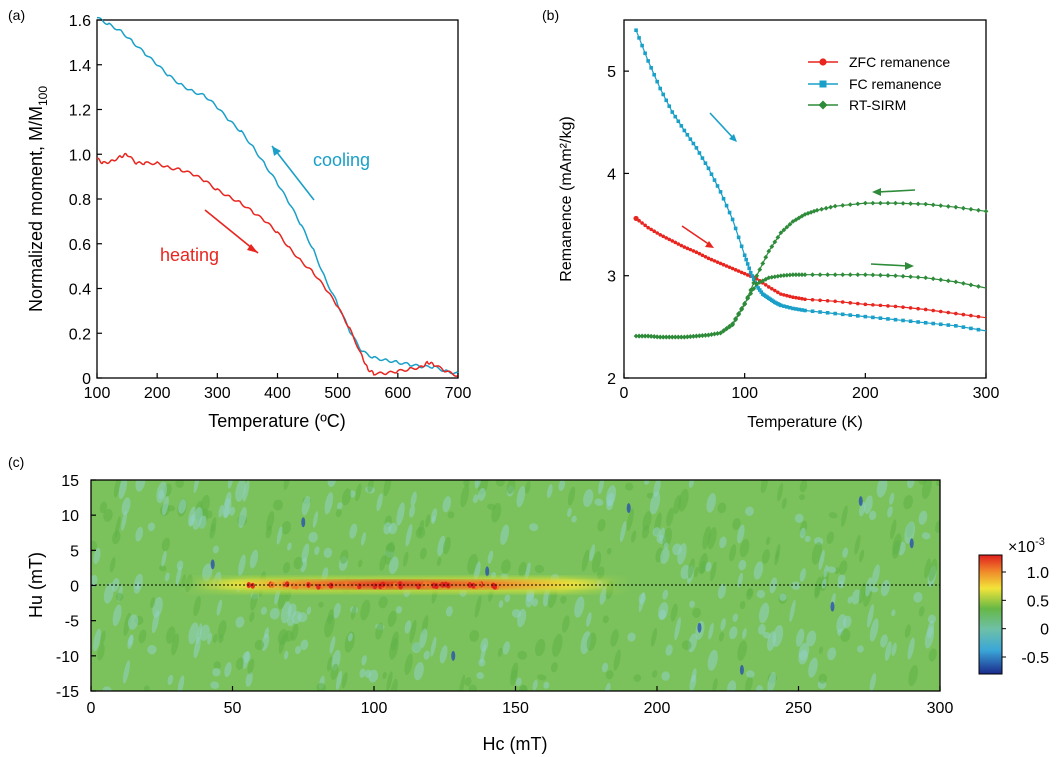  What do you see at coordinates (624, 393) in the screenshot?
I see `panel-b-x-tick-label: 0` at bounding box center [624, 393].